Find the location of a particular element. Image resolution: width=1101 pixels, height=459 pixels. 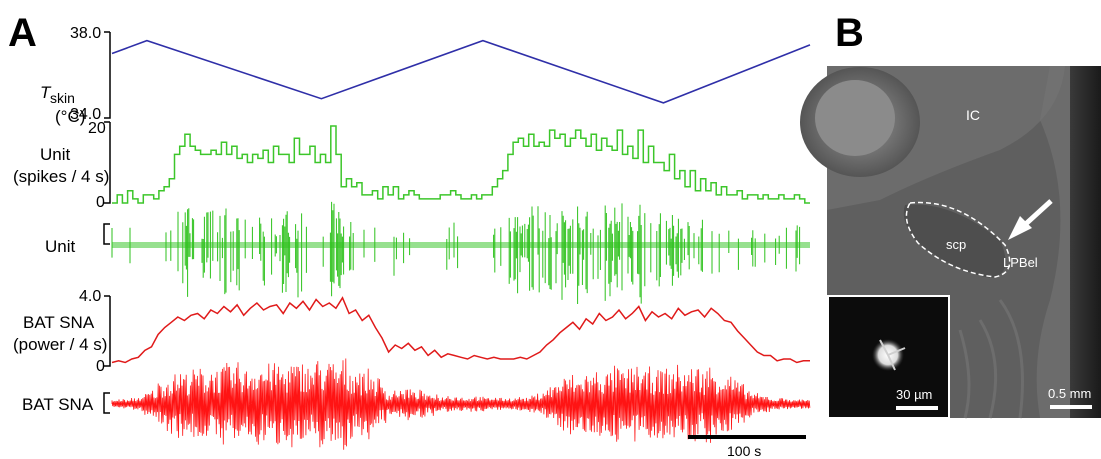

time-scalebar: 100 s is located at coordinates (747, 447).